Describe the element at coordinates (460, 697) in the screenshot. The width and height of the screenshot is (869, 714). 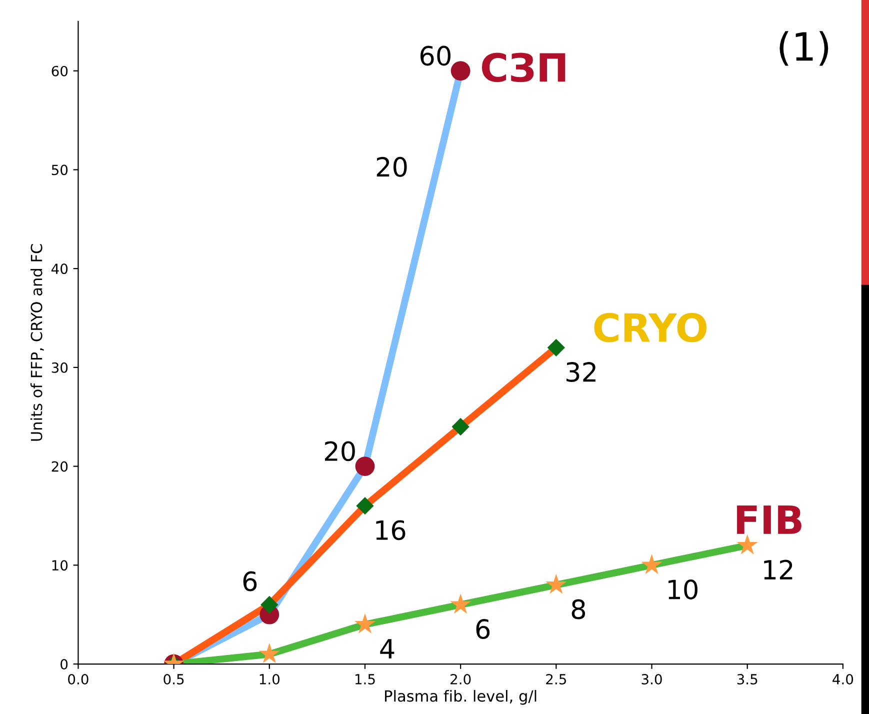
I see `x-axis-title: Plasma fib. level, g/l` at that location.